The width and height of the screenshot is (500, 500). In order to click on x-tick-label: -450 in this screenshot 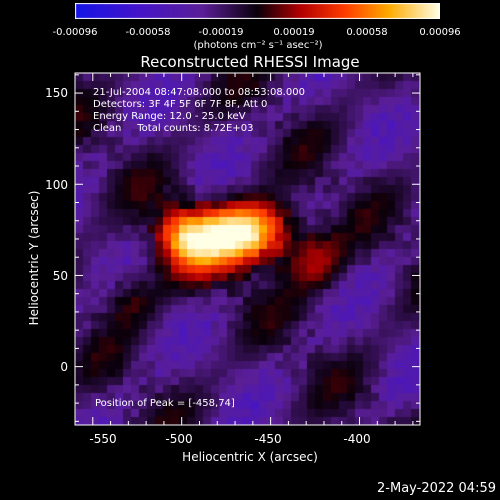, I will do `click(268, 439)`.